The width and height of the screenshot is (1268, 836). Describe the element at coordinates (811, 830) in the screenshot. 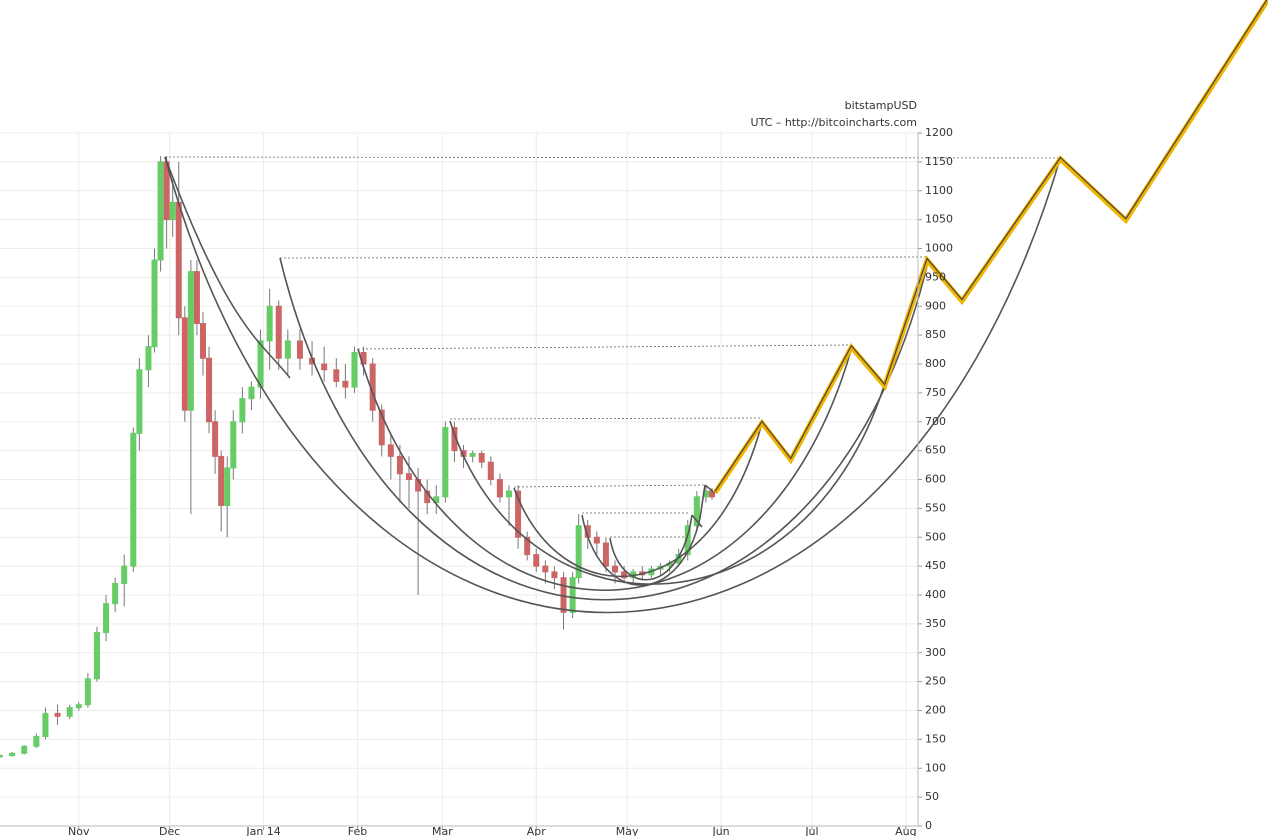

I see `x-tick-label: Jul` at that location.